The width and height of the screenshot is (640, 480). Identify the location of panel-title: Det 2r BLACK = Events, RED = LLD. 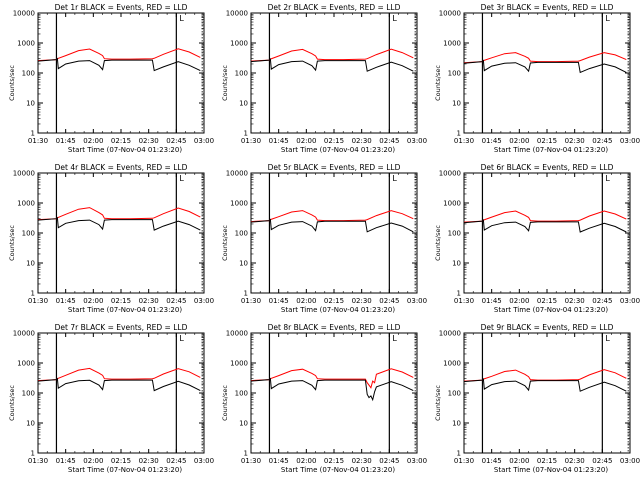
(334, 7).